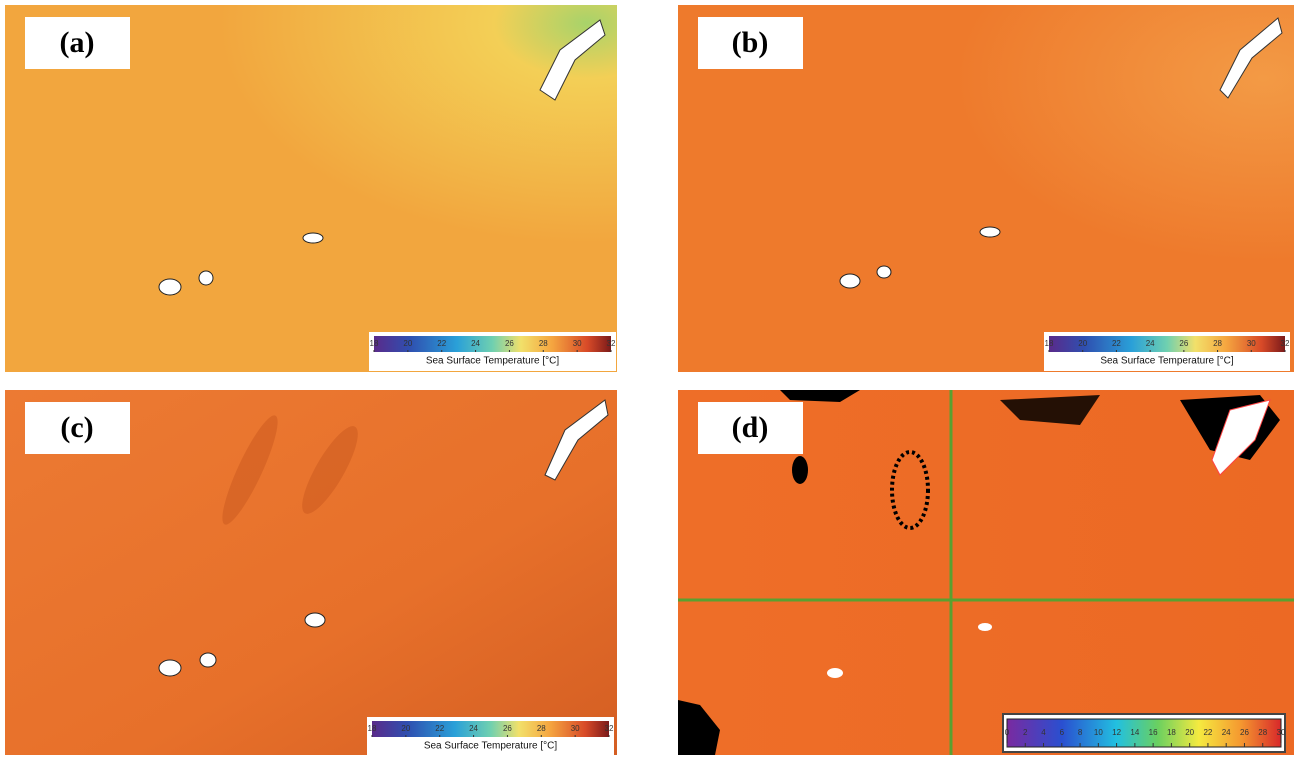 This screenshot has width=1296, height=758. What do you see at coordinates (1134, 732) in the screenshot?
I see `colorbar-tick-label: 14` at bounding box center [1134, 732].